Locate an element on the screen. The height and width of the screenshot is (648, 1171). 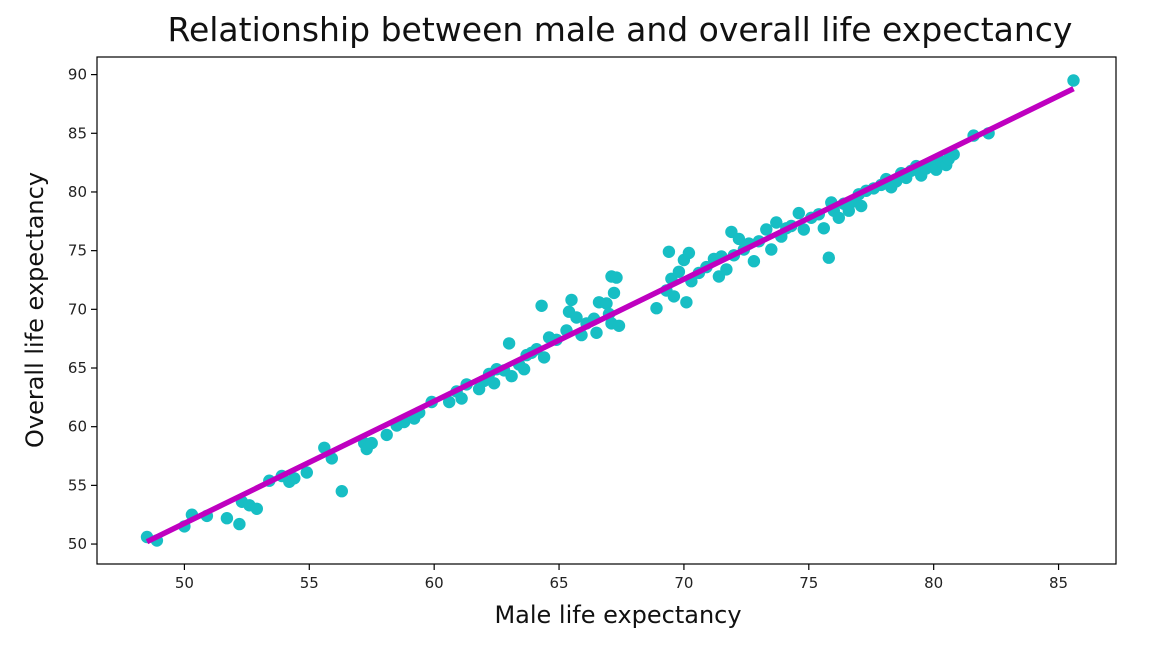
x-axis-label: Male life expectancy is located at coordinates (617, 615).